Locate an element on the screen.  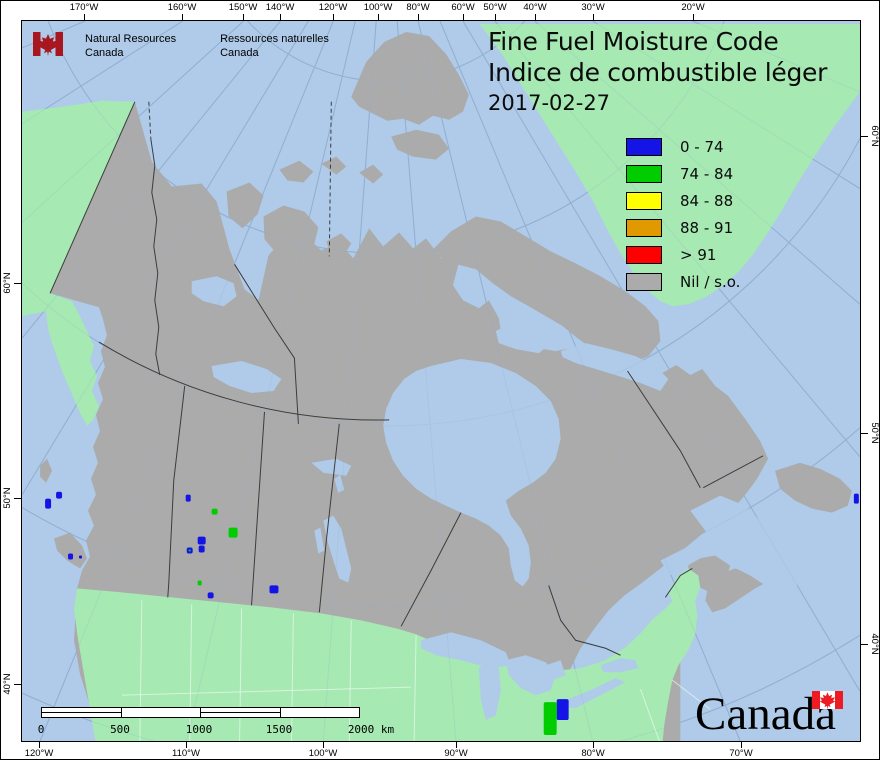
map-date: 2017-02-27 is located at coordinates (549, 103).